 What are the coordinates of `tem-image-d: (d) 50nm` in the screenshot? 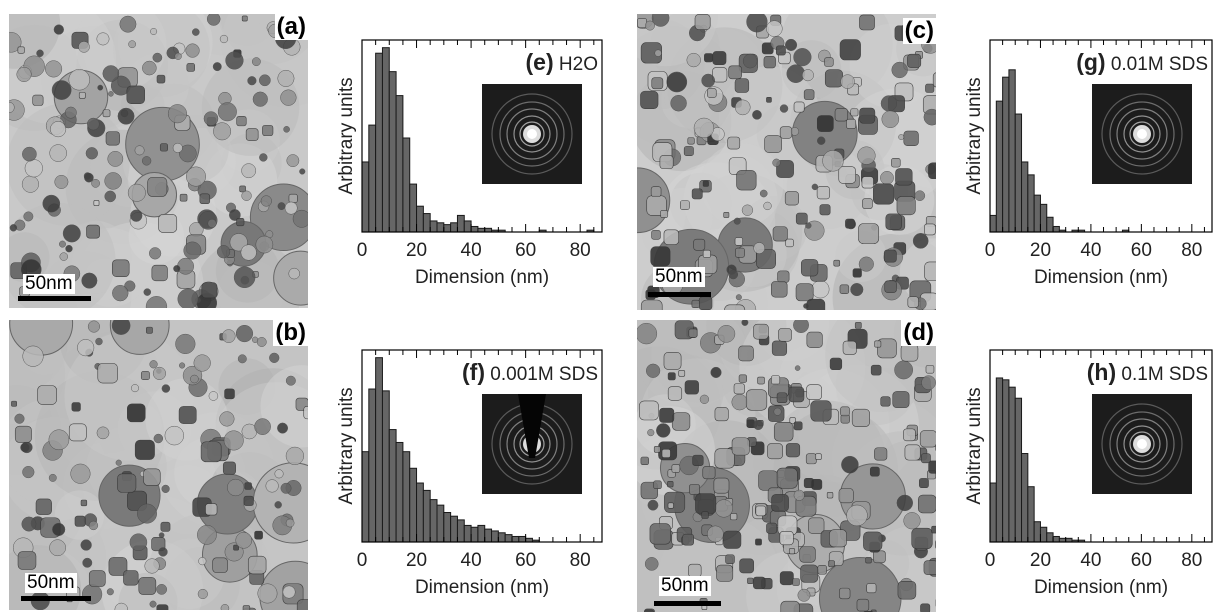 It's located at (786, 466).